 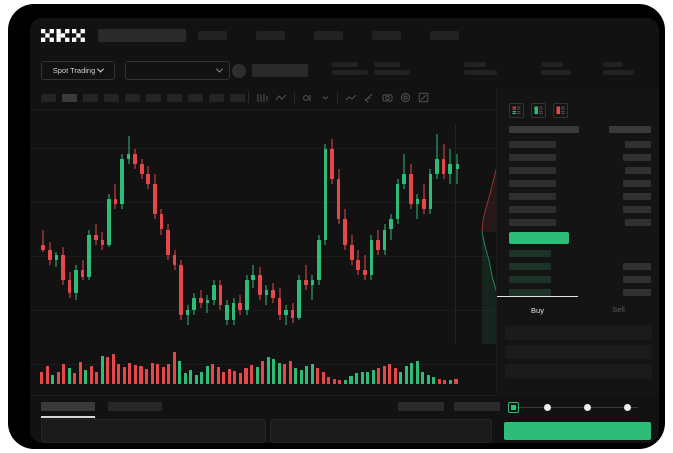 What do you see at coordinates (537, 309) in the screenshot?
I see `tab-buy: Buy` at bounding box center [537, 309].